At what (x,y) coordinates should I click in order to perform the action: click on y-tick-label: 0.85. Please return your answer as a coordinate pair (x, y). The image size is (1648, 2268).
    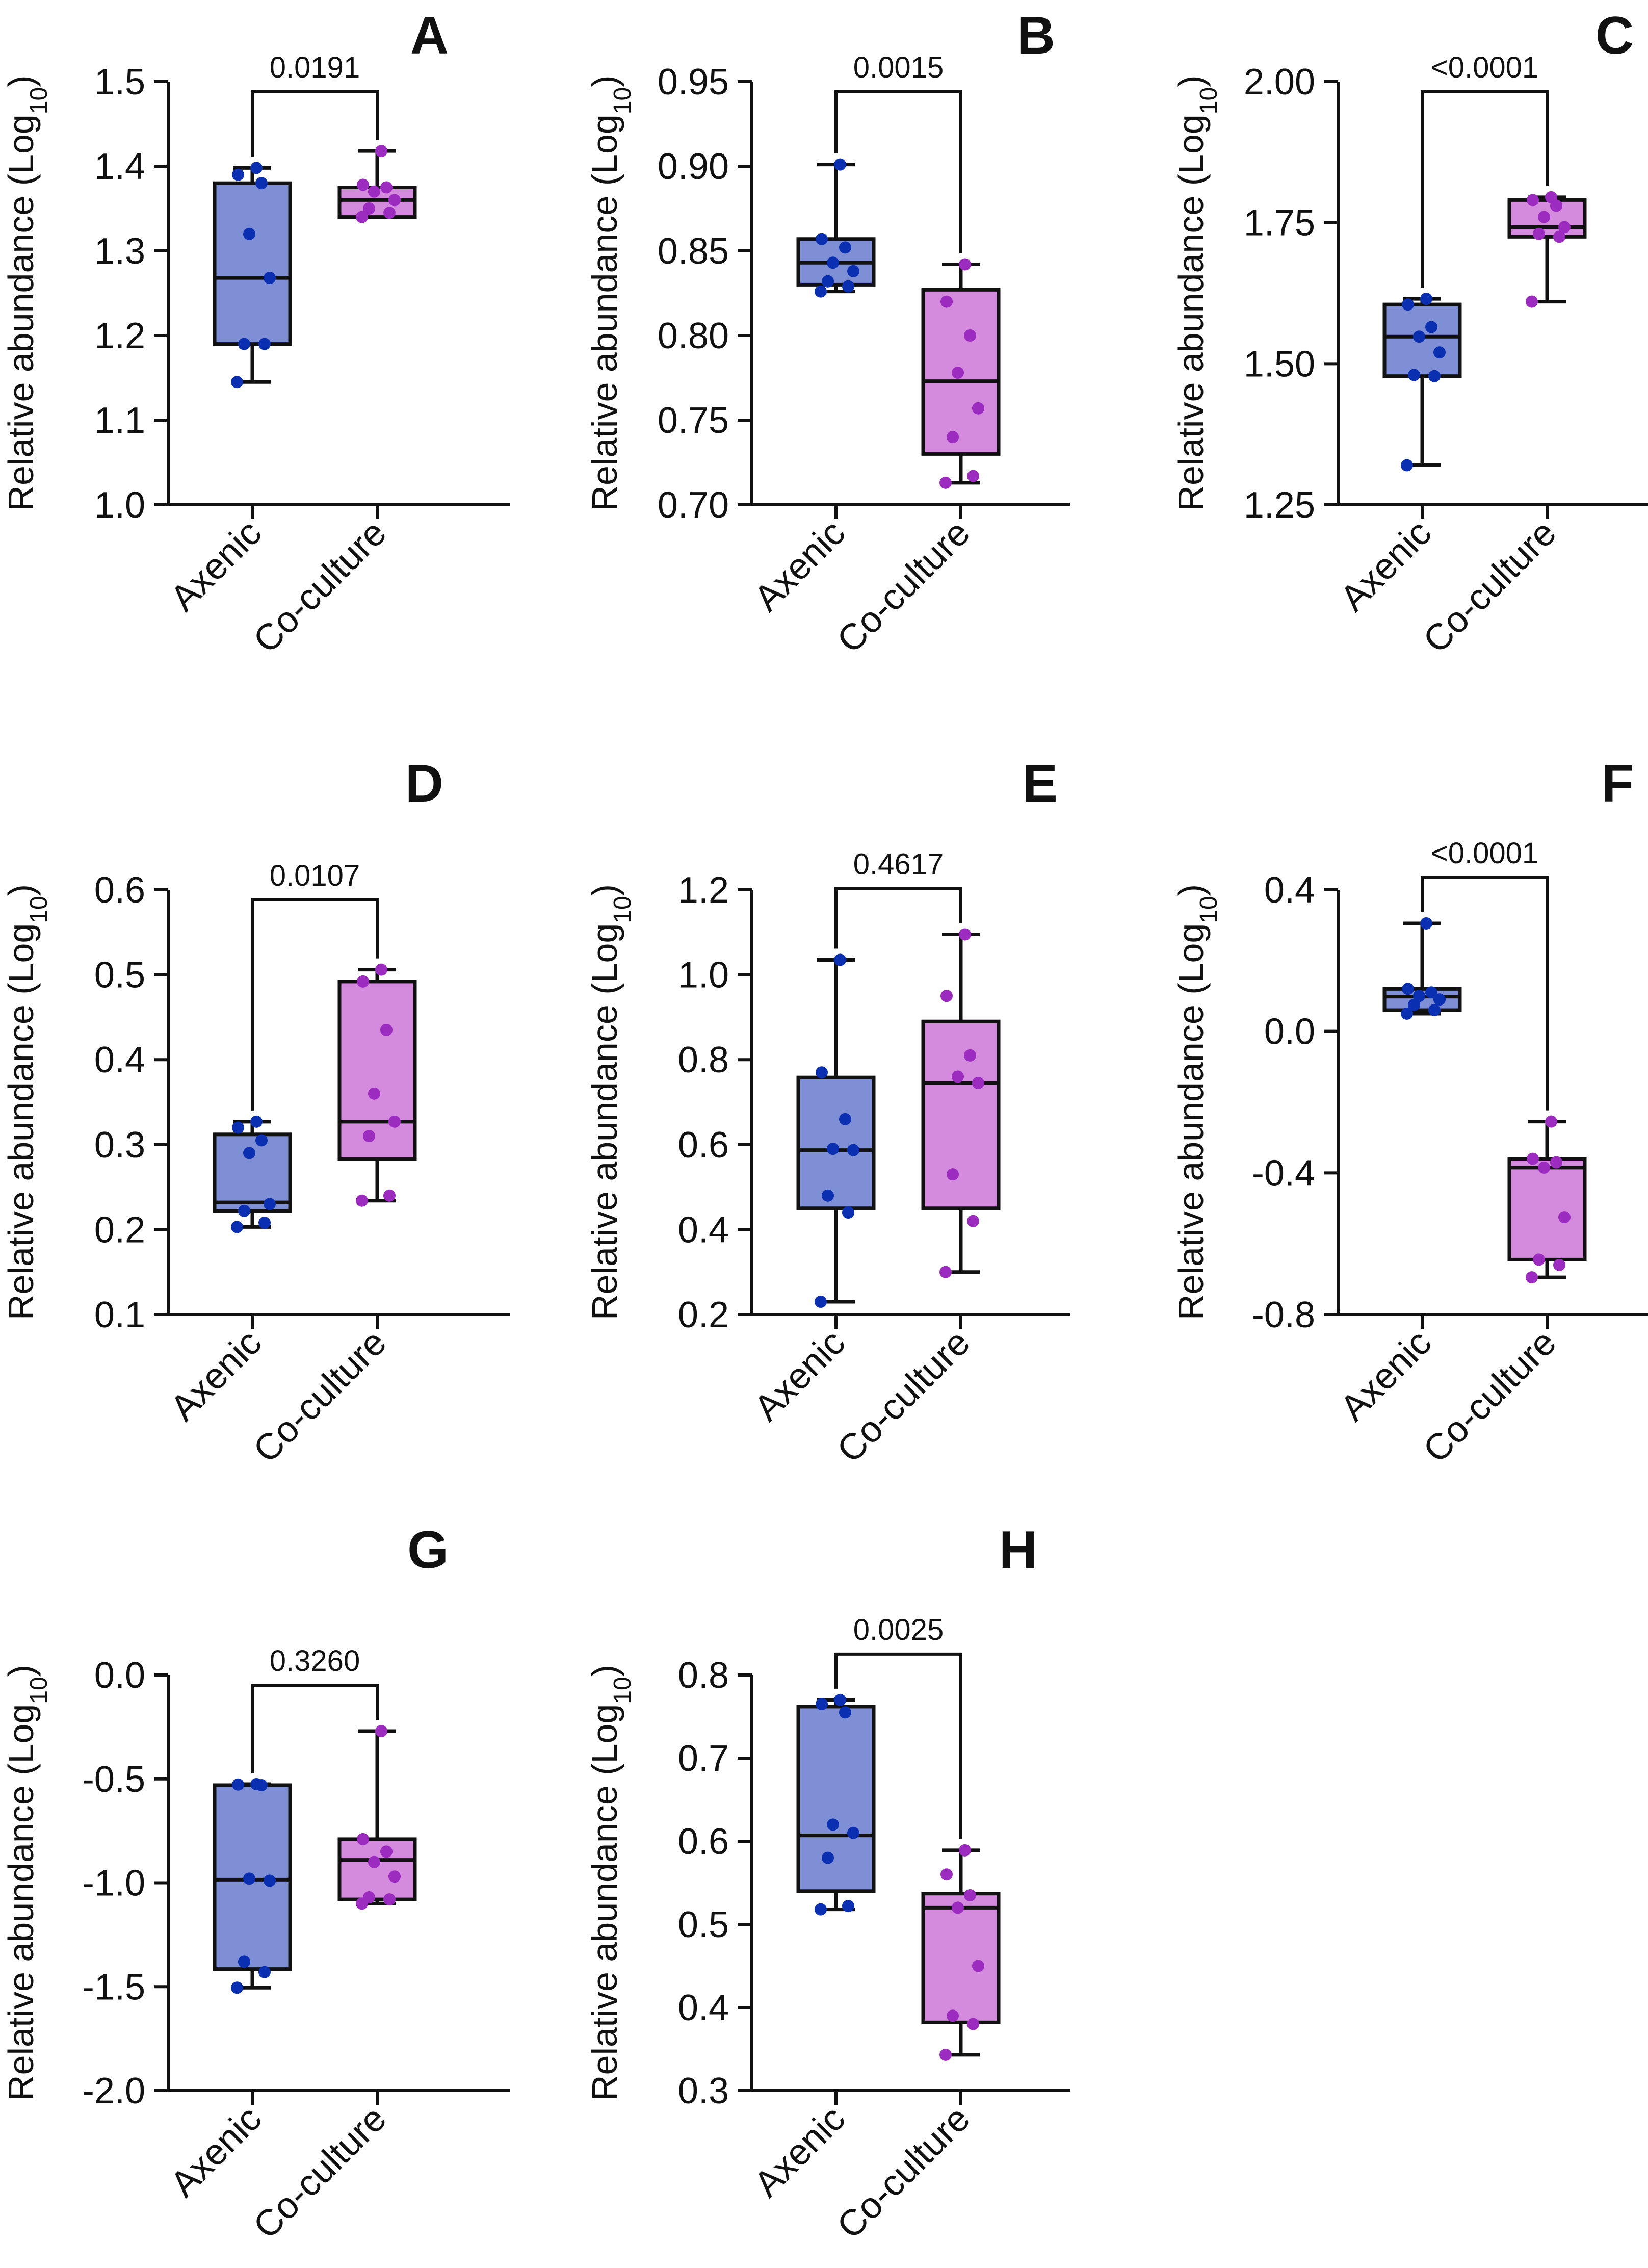
    Looking at the image, I should click on (694, 252).